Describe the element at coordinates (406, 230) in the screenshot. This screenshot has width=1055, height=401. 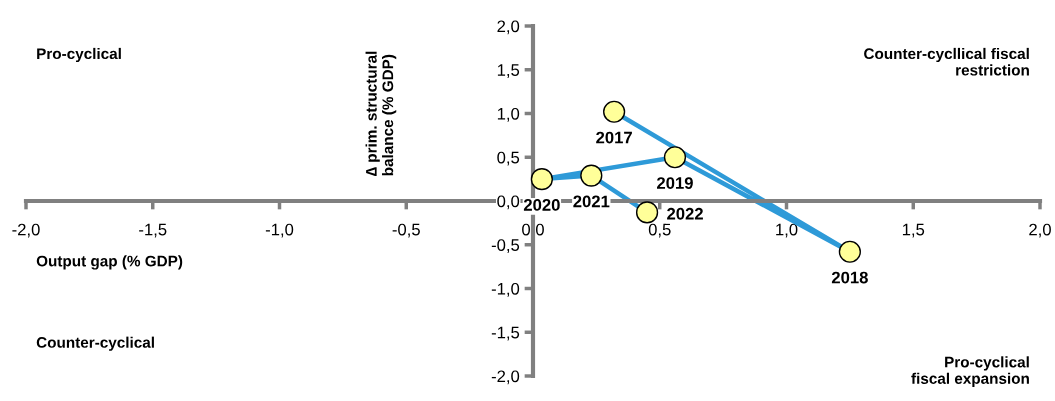
I see `x-tick-label: -0,5` at that location.